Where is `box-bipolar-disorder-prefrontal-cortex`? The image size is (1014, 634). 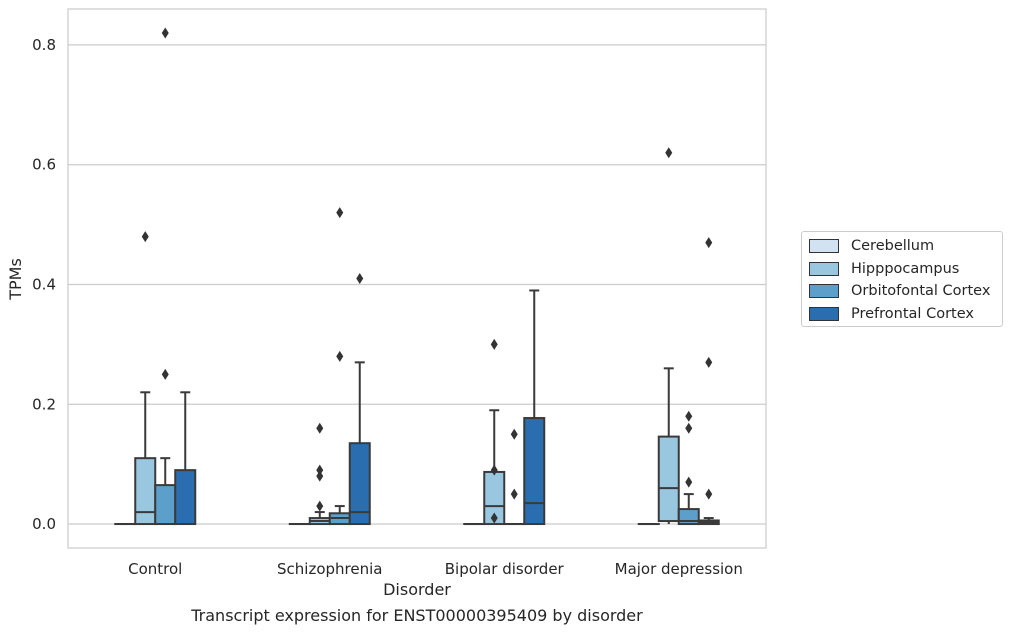 box-bipolar-disorder-prefrontal-cortex is located at coordinates (534, 407).